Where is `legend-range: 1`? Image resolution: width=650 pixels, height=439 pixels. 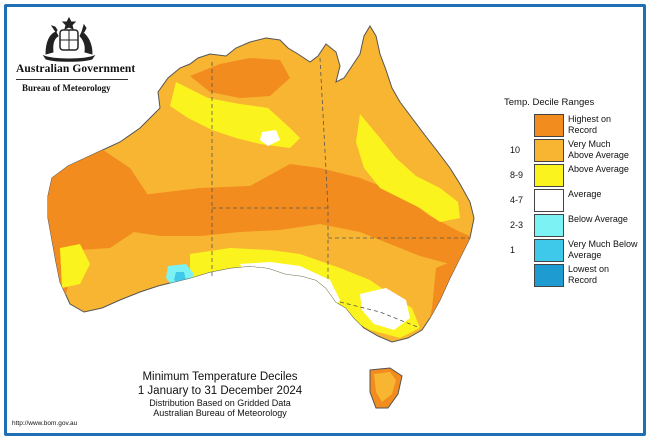
legend-range: 1 is located at coordinates (513, 250).